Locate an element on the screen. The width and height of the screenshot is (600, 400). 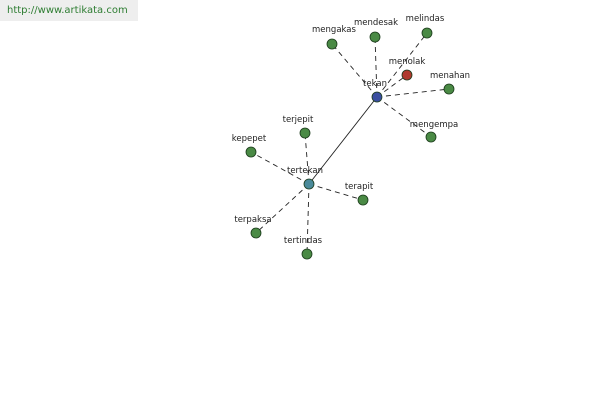
node-label: tertekan is located at coordinates (305, 171).